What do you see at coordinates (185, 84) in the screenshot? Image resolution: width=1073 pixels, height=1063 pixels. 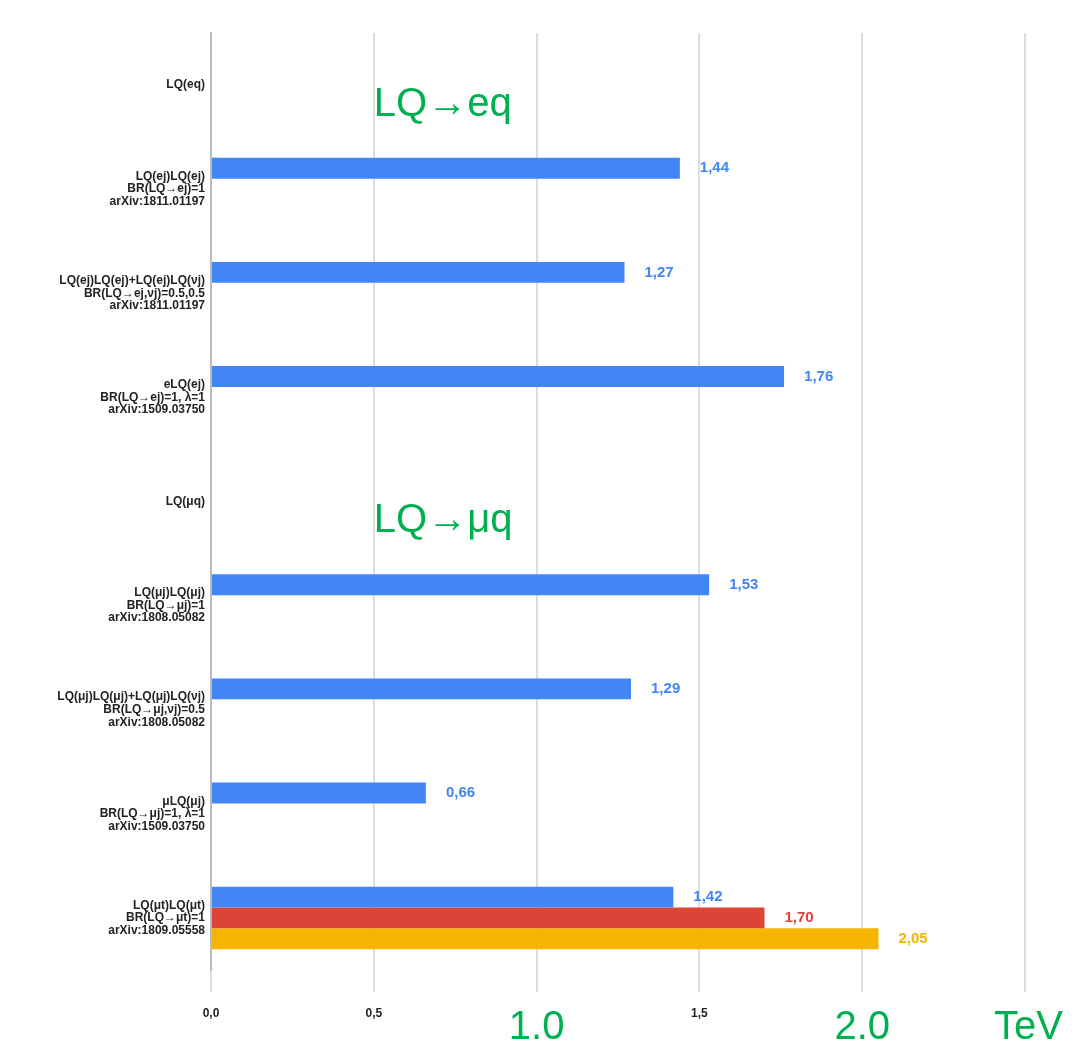 I see `y-tick-label: LQ(eq)` at bounding box center [185, 84].